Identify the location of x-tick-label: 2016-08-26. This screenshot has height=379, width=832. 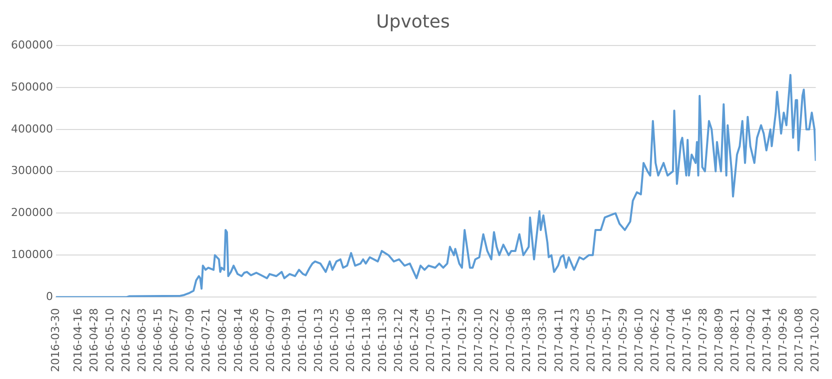
(254, 340).